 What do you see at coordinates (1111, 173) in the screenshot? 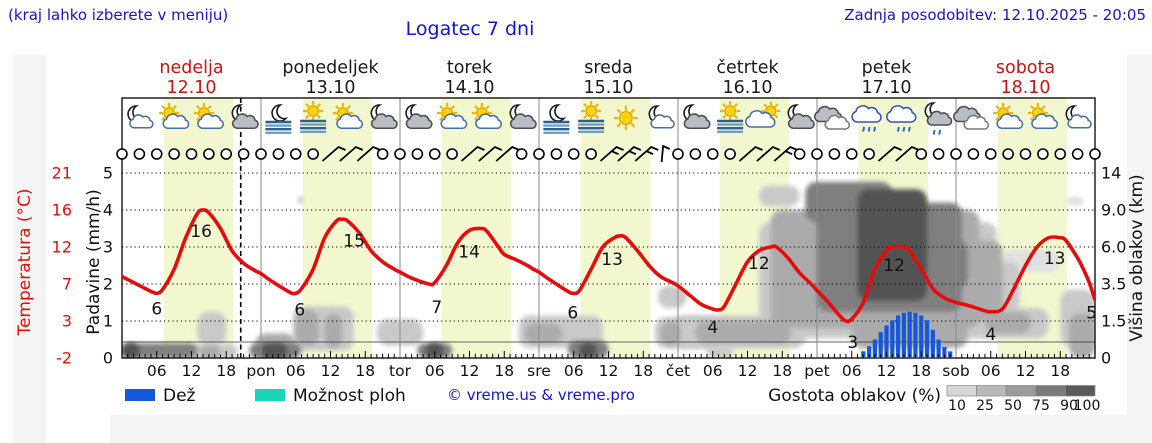
I see `cloud-tick-label: 14` at bounding box center [1111, 173].